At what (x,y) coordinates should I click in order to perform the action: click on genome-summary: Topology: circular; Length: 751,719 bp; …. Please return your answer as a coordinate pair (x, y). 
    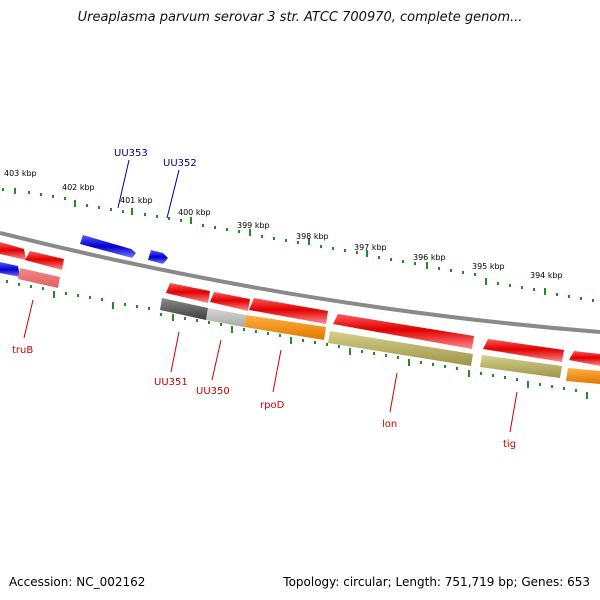
    Looking at the image, I should click on (436, 582).